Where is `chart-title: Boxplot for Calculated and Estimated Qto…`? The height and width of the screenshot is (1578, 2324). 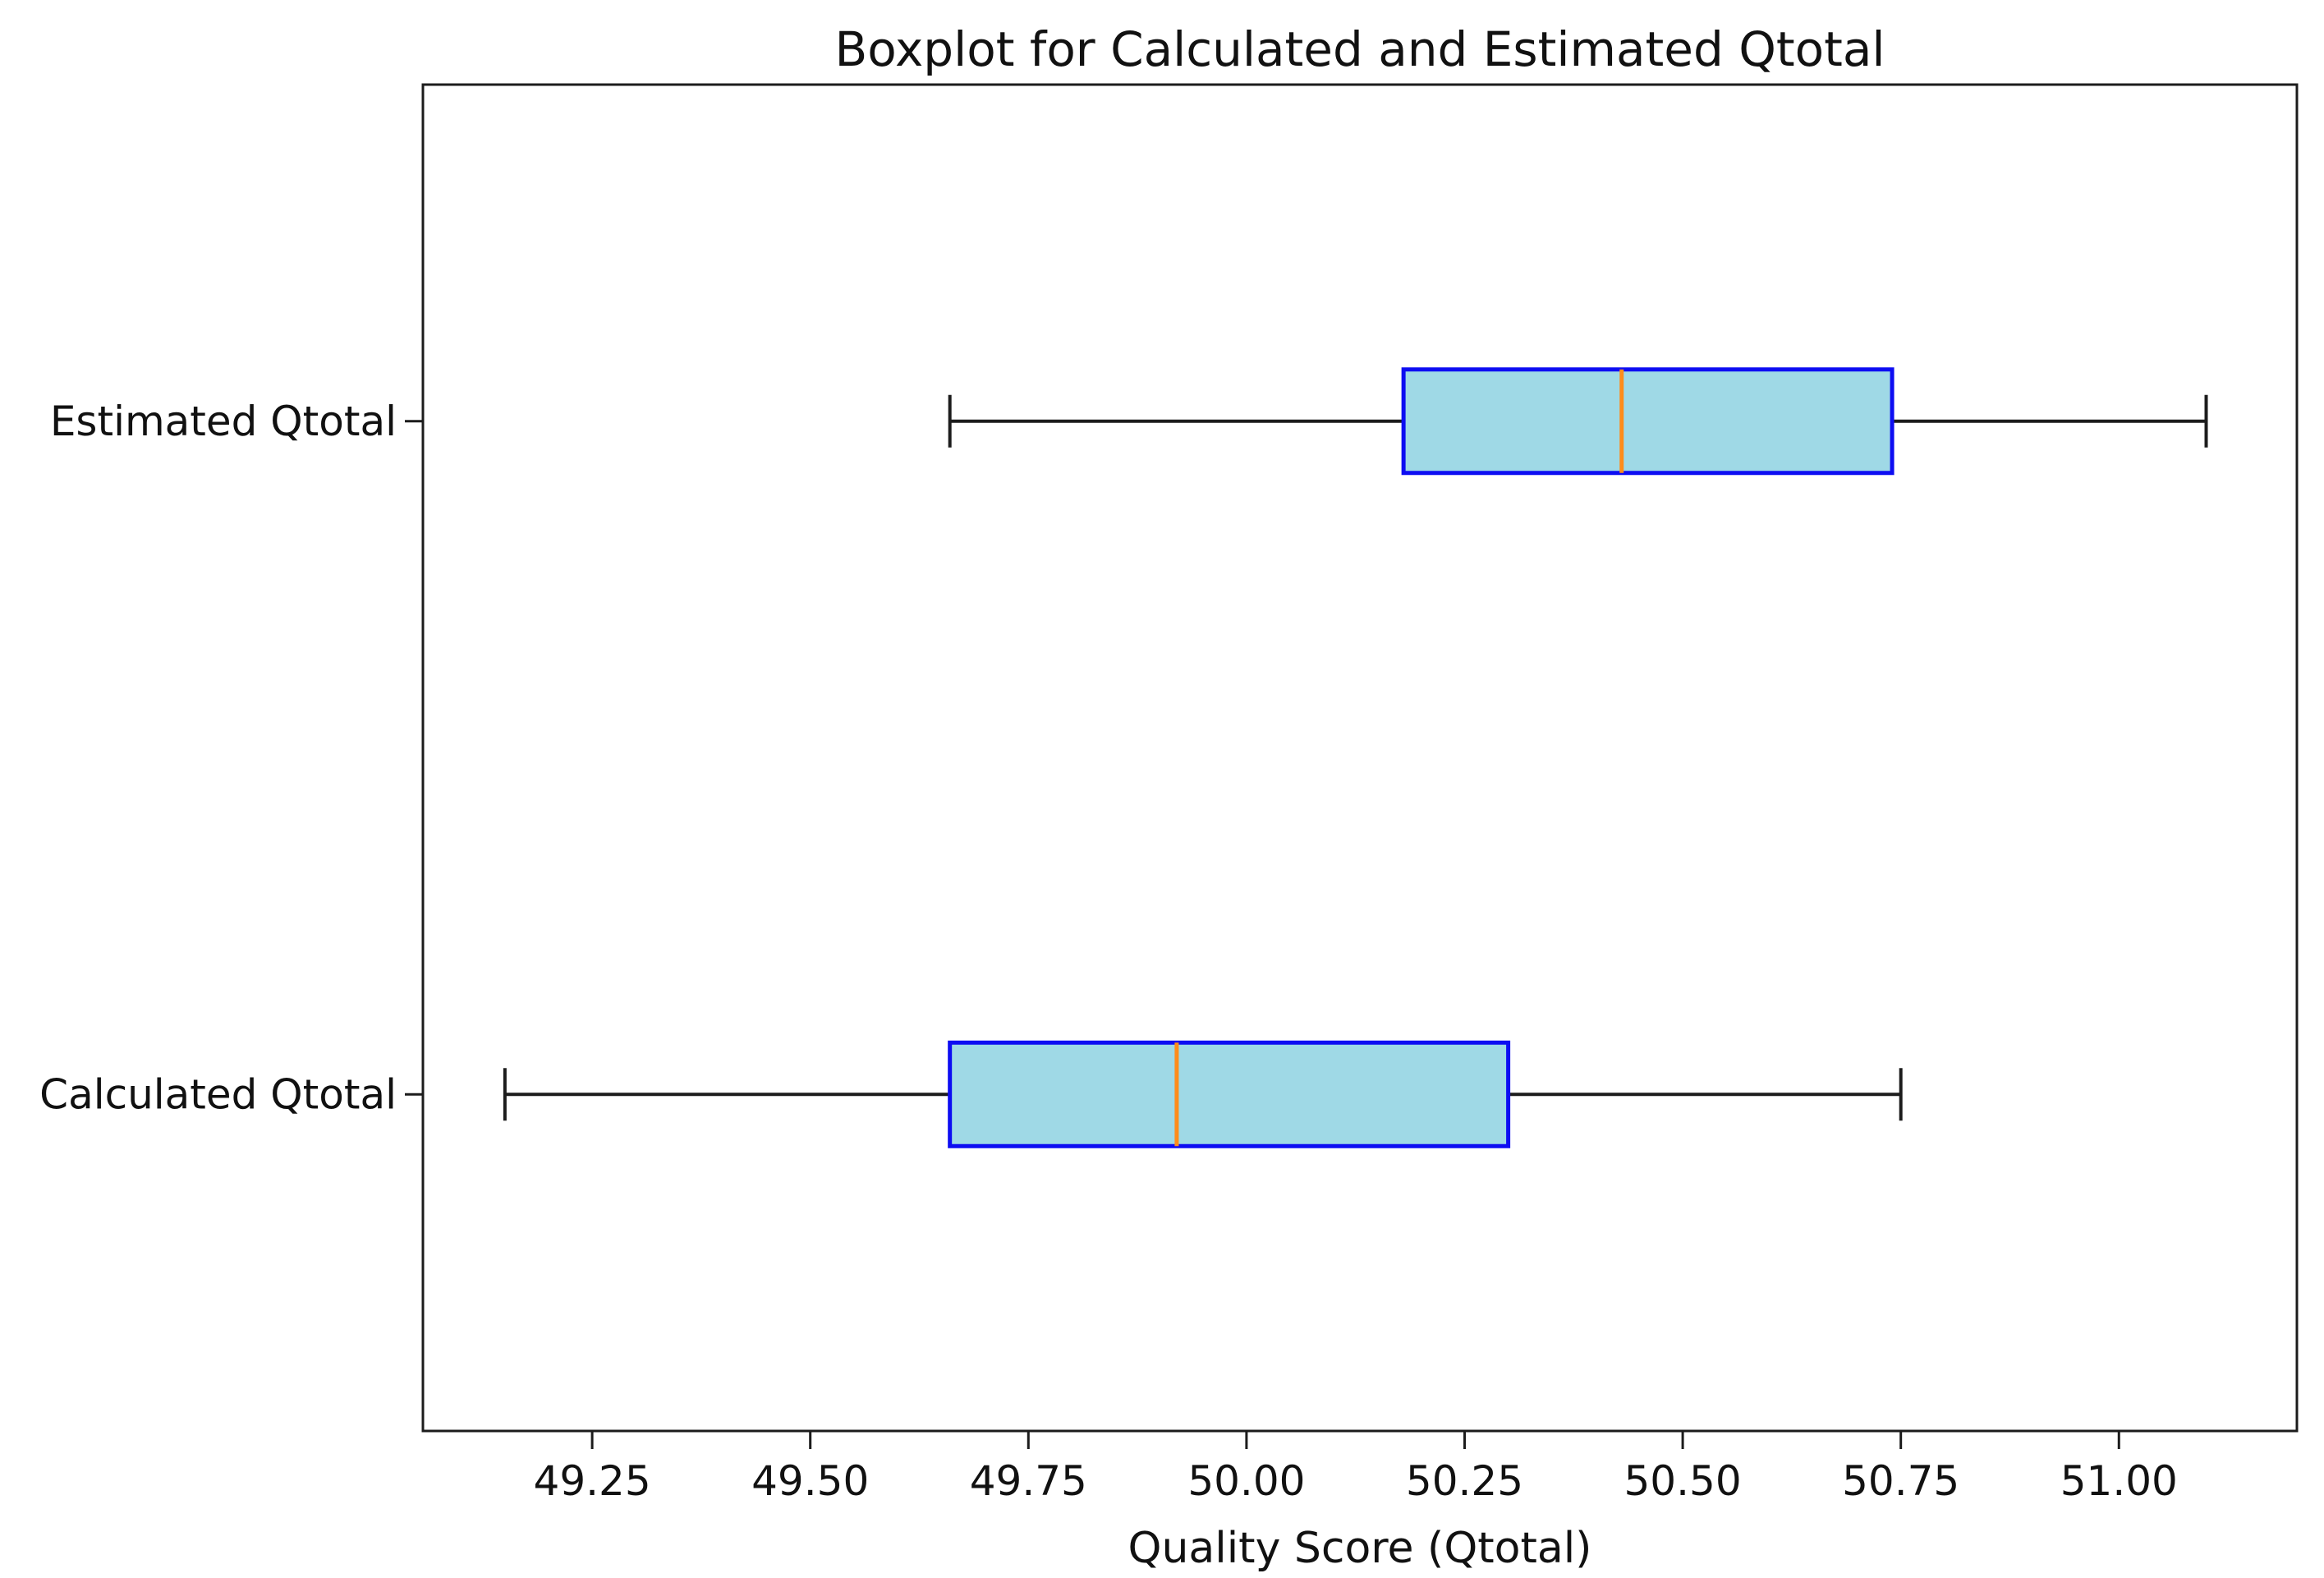
chart-title: Boxplot for Calculated and Estimated Qto… is located at coordinates (1359, 49).